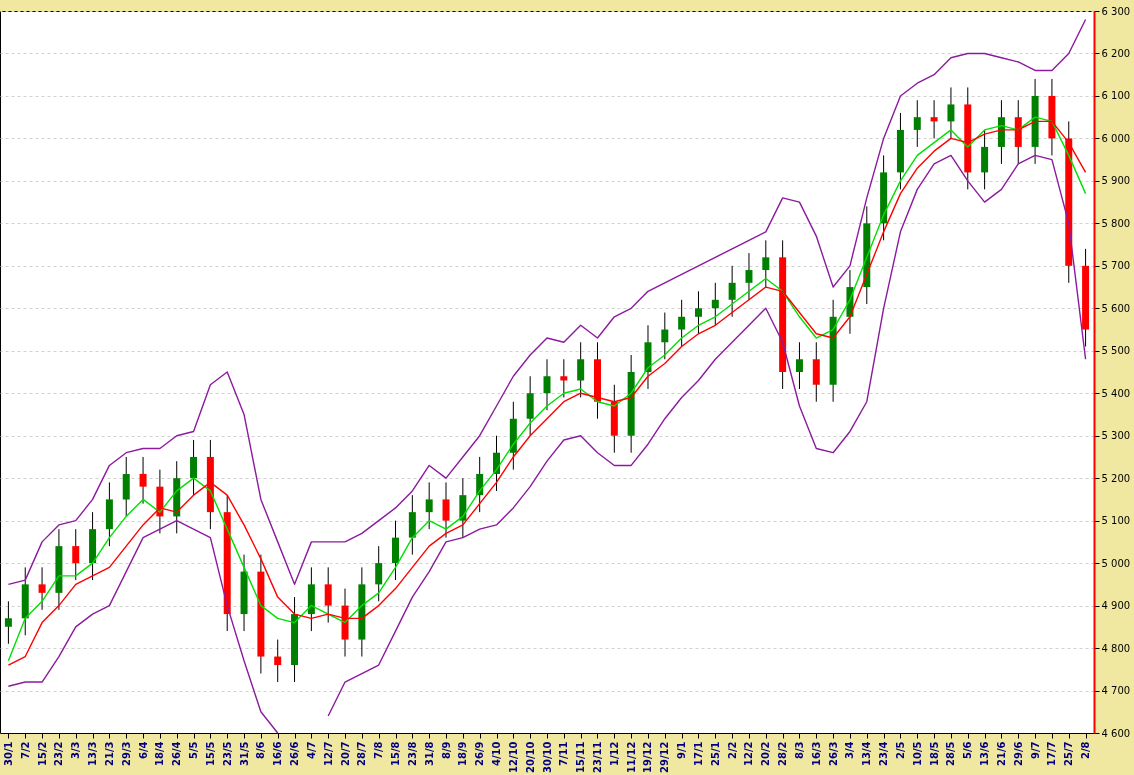 The width and height of the screenshot is (1134, 775). Describe the element at coordinates (1116, 223) in the screenshot. I see `y-tick-label: 5 800` at that location.